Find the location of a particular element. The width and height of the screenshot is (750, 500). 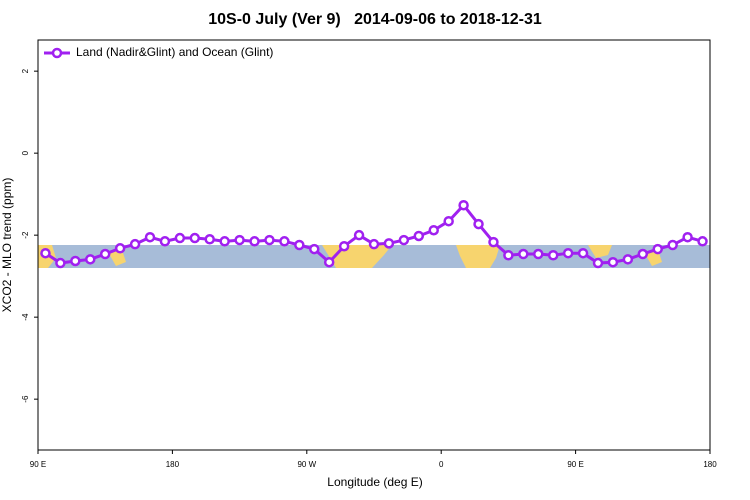

y-tick-label: -4 is located at coordinates (25, 317).